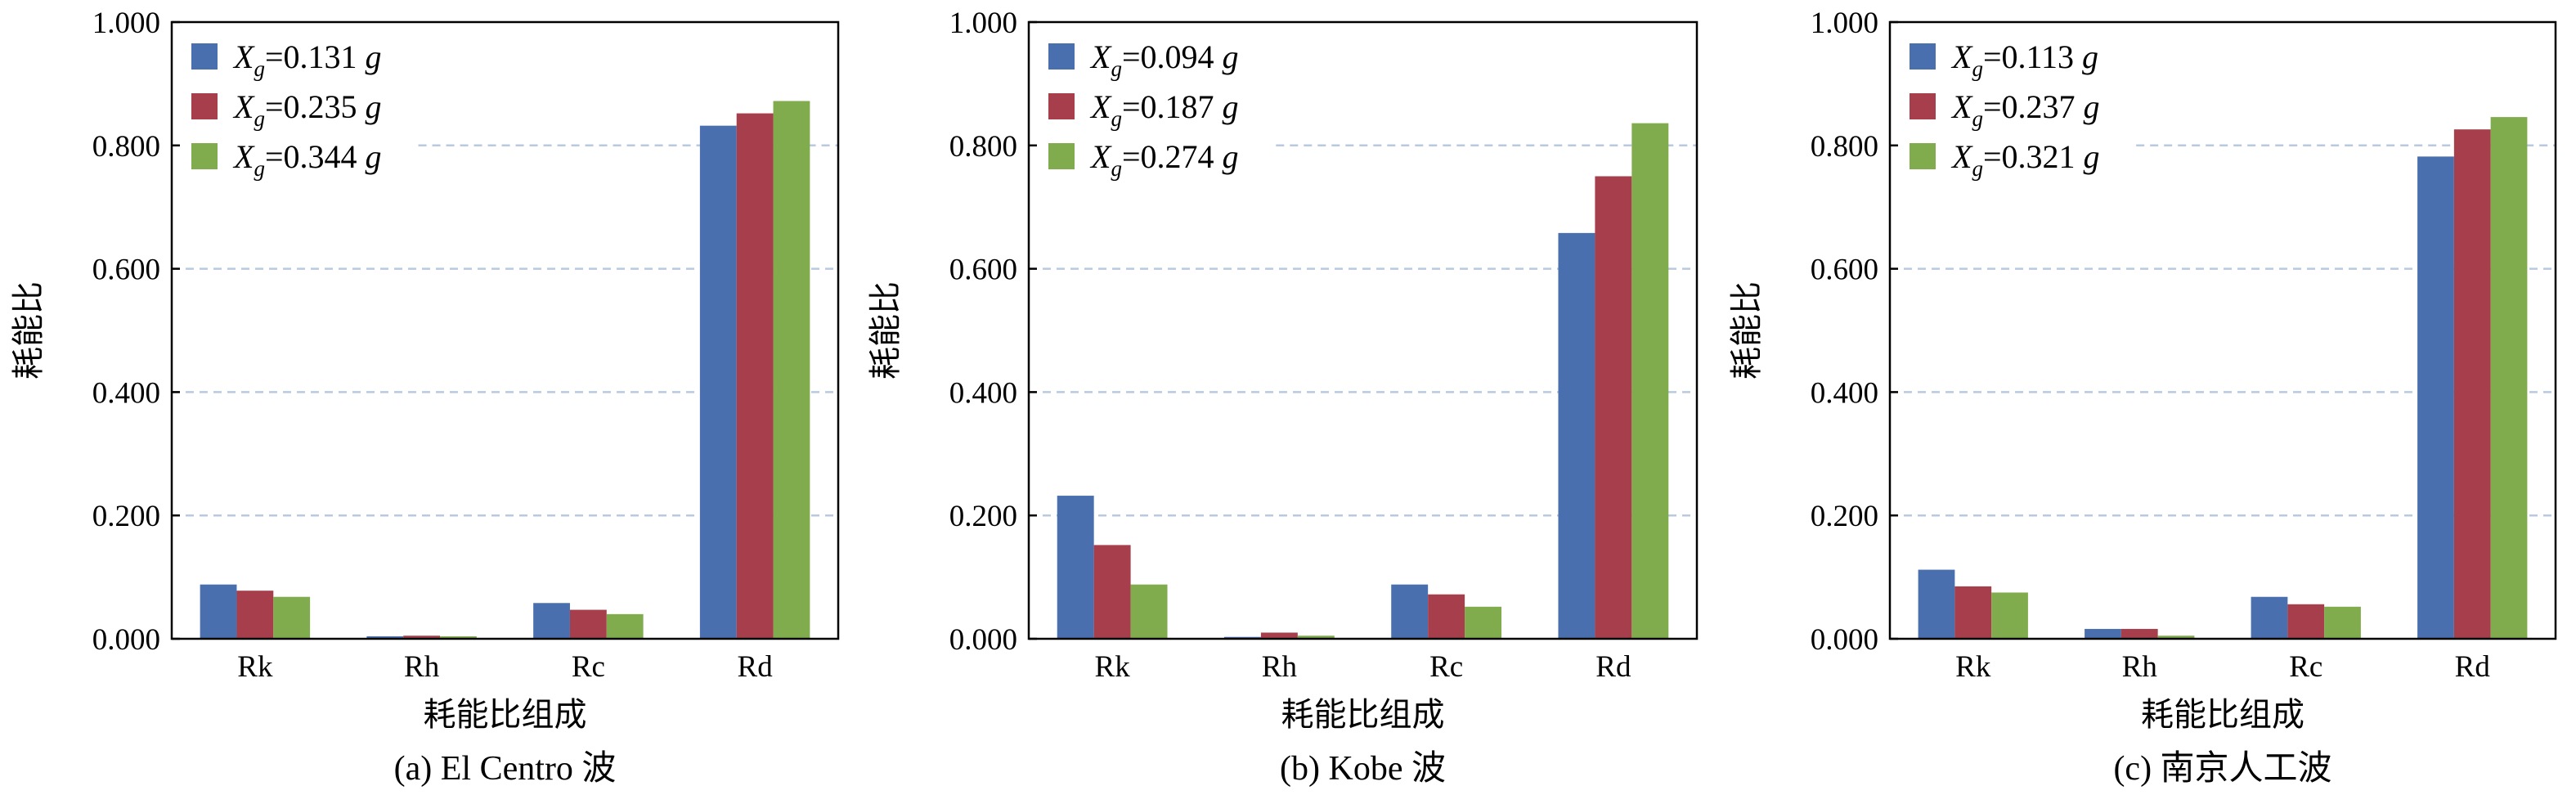 The width and height of the screenshot is (2576, 804). I want to click on legend-entry: Xg=0.187 g, so click(1164, 110).